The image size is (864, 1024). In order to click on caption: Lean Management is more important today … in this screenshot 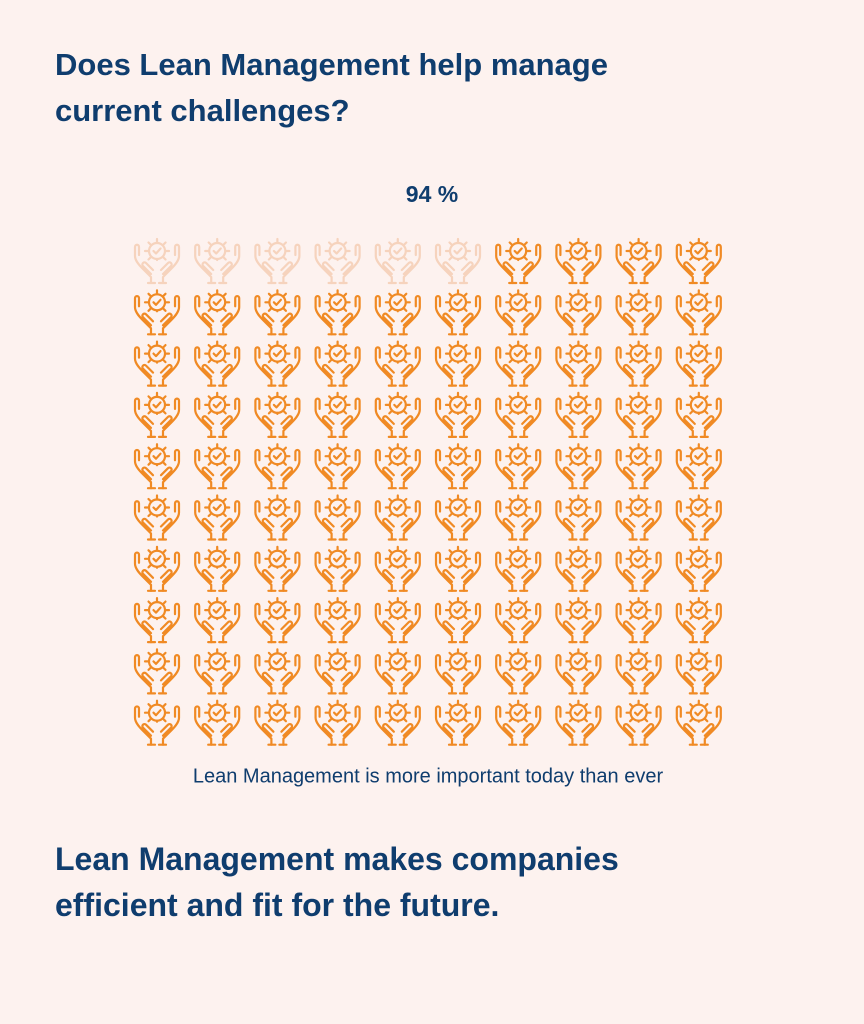, I will do `click(428, 776)`.